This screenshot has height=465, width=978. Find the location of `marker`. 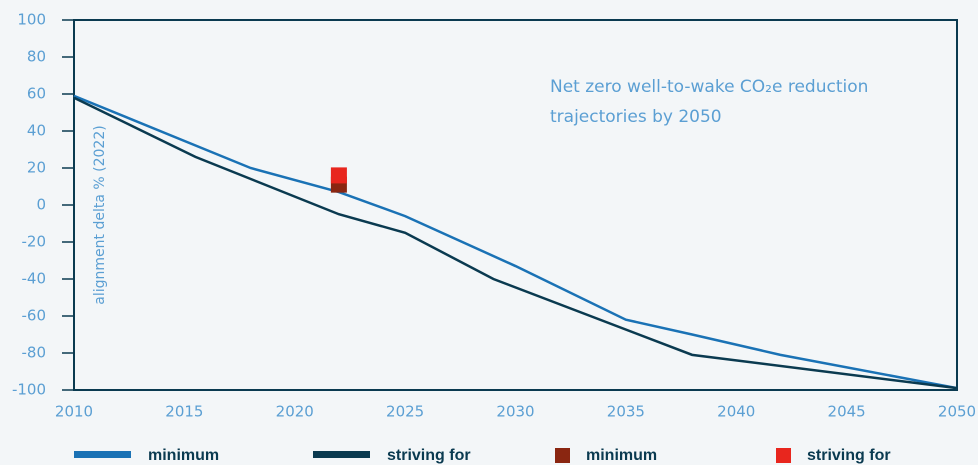

marker is located at coordinates (338, 175).